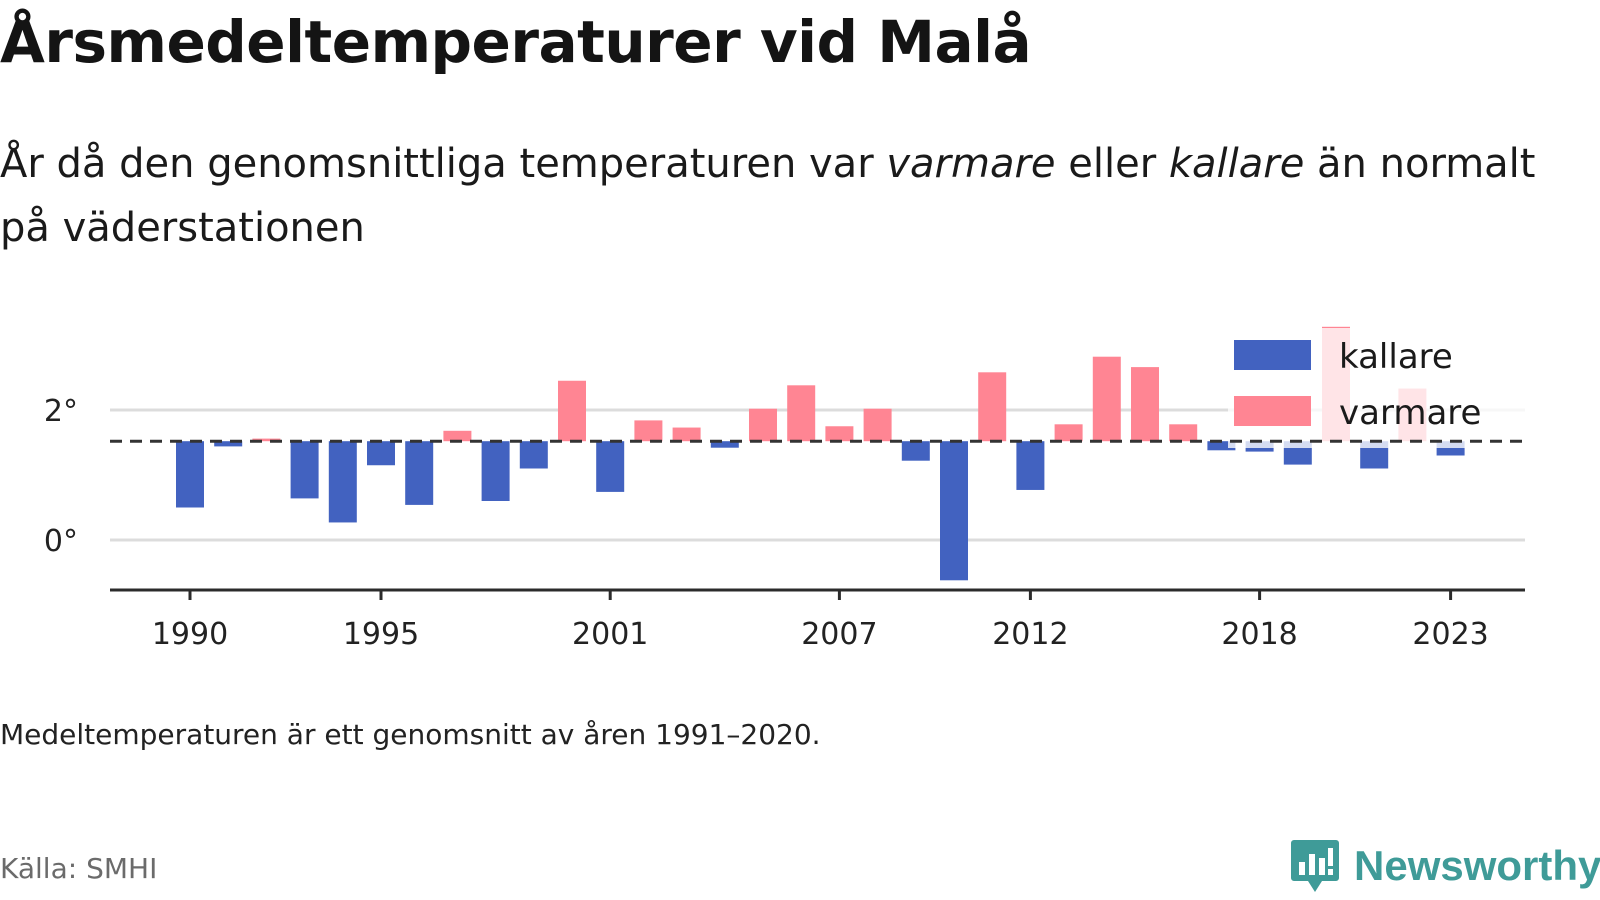 The image size is (1600, 900). What do you see at coordinates (839, 634) in the screenshot?
I see `x-tick-label: 2007` at bounding box center [839, 634].